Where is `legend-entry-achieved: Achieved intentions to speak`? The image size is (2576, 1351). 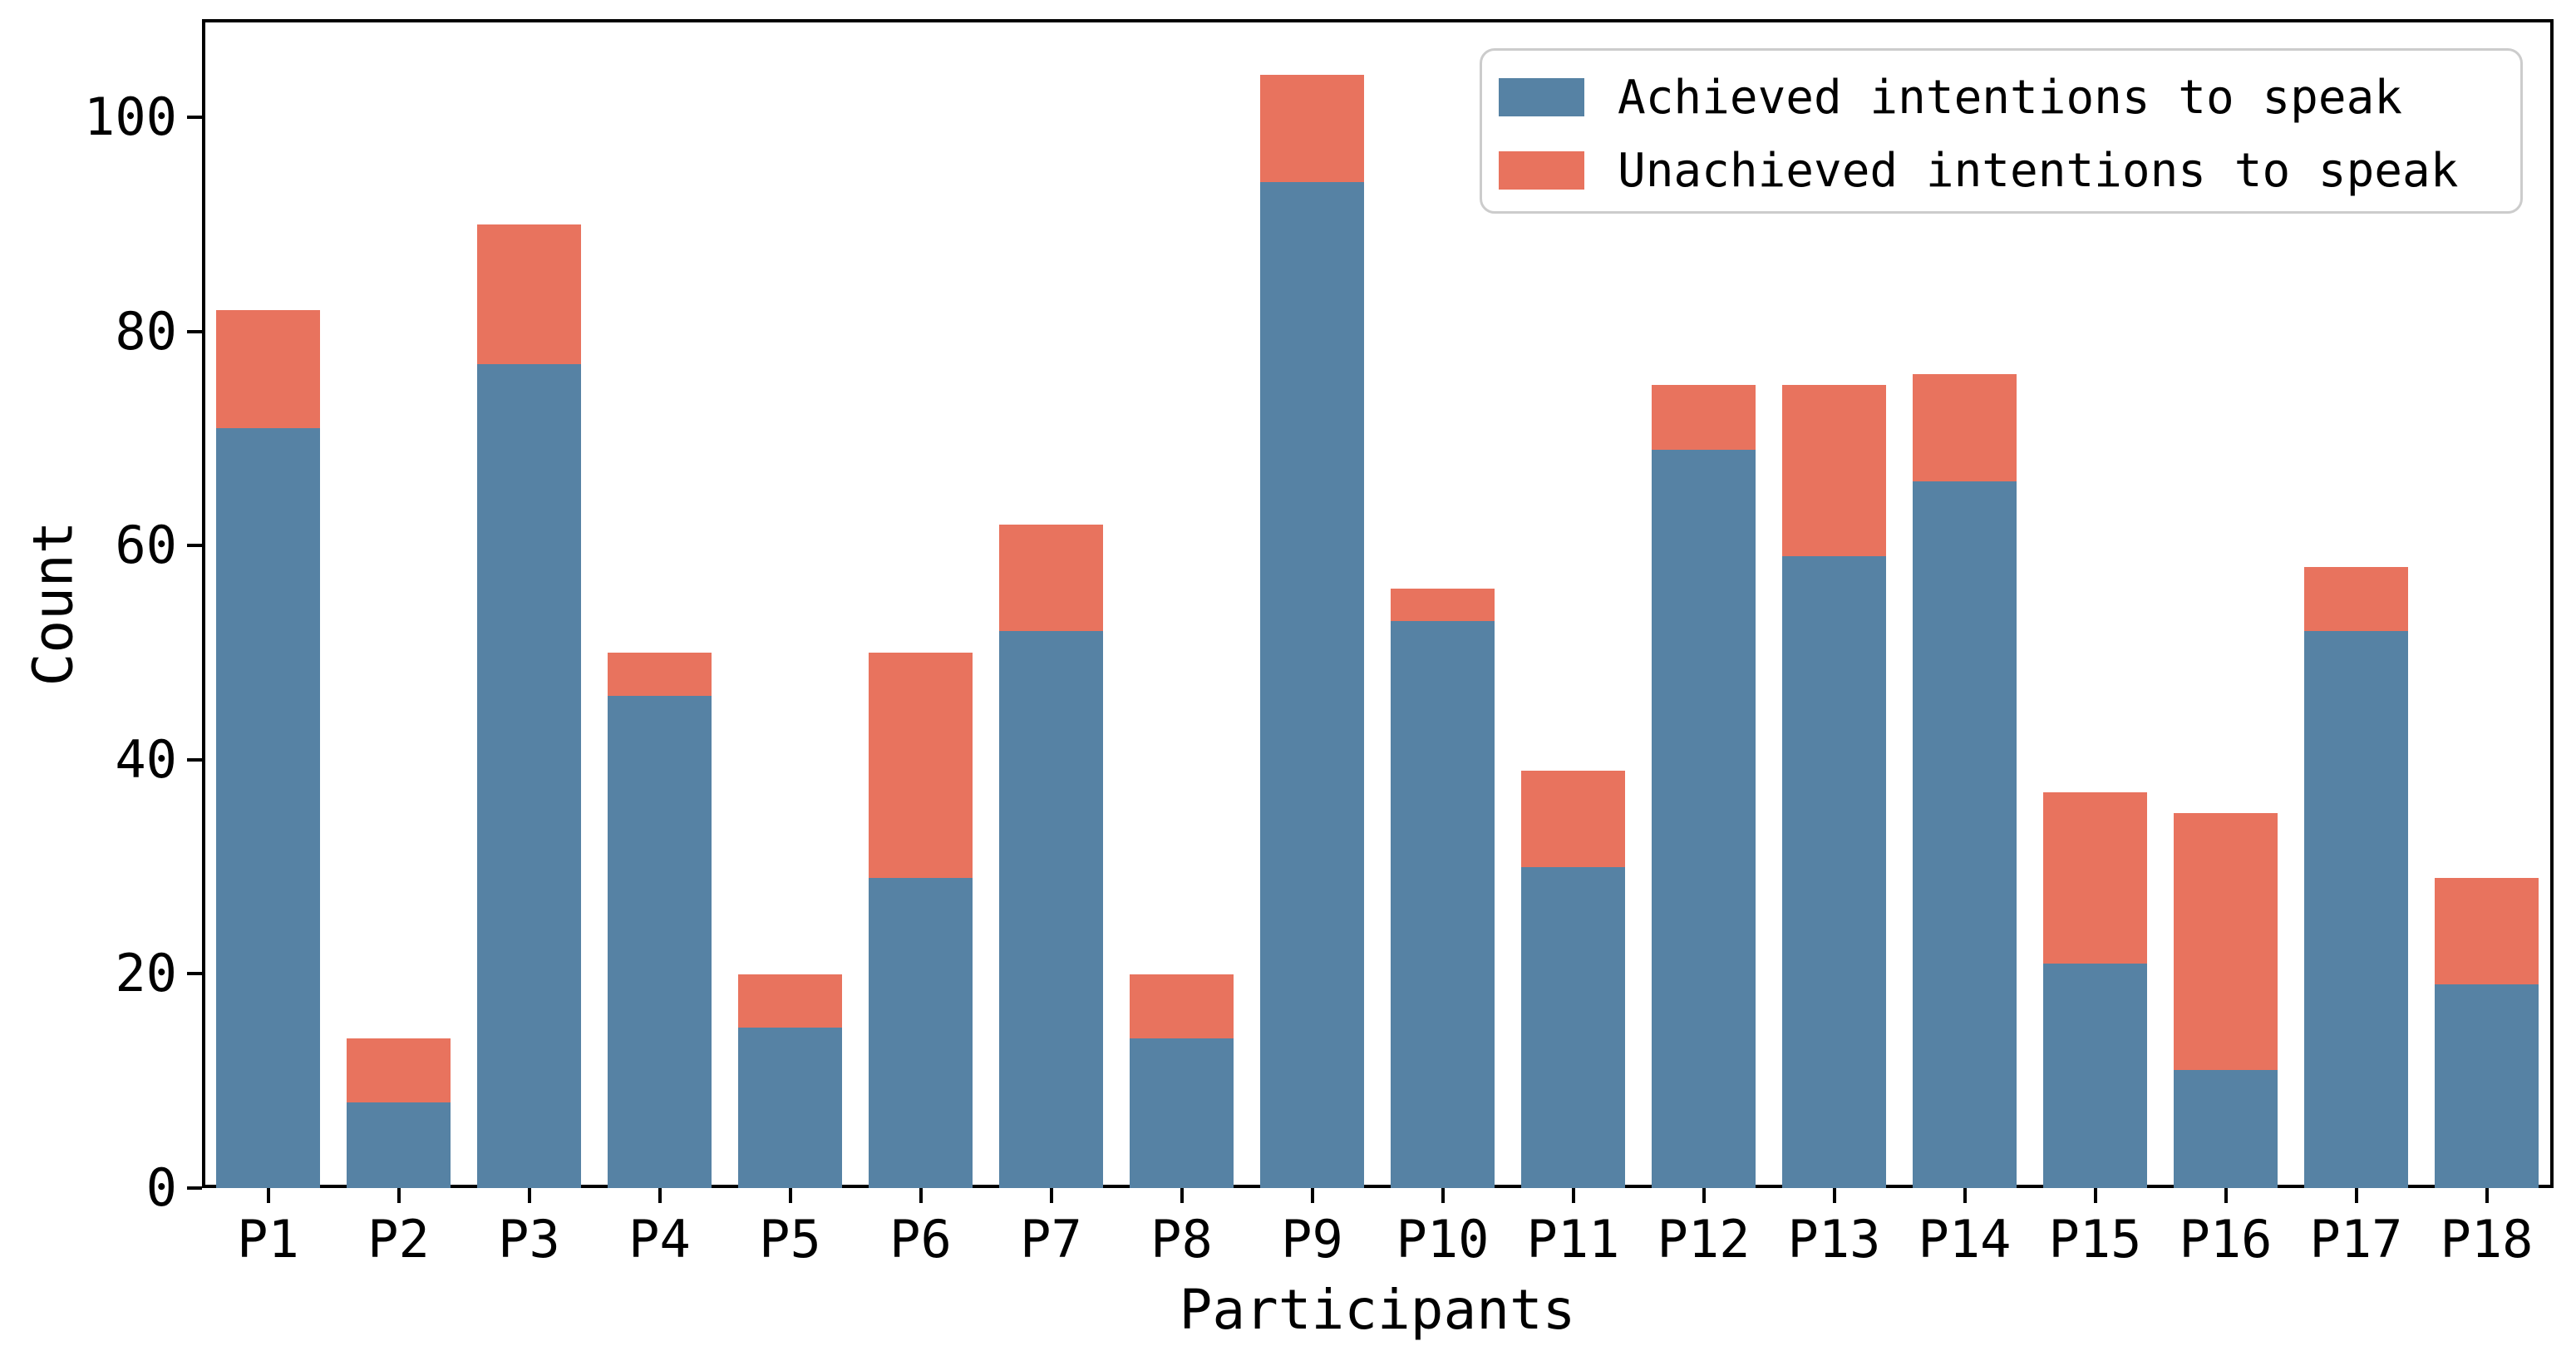
legend-entry-achieved: Achieved intentions to speak is located at coordinates (1950, 97).